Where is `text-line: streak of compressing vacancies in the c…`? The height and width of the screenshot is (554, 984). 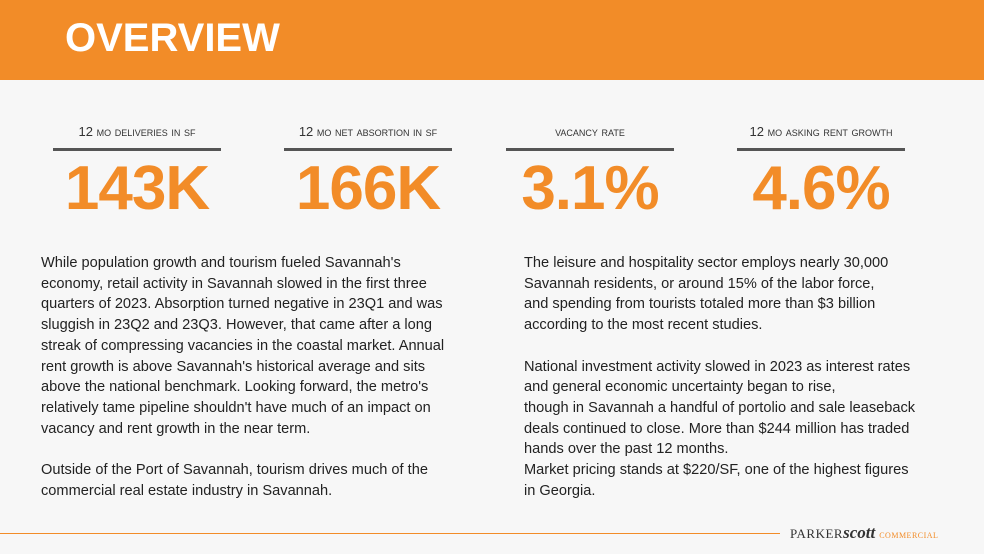
text-line: streak of compressing vacancies in the c… is located at coordinates (243, 345).